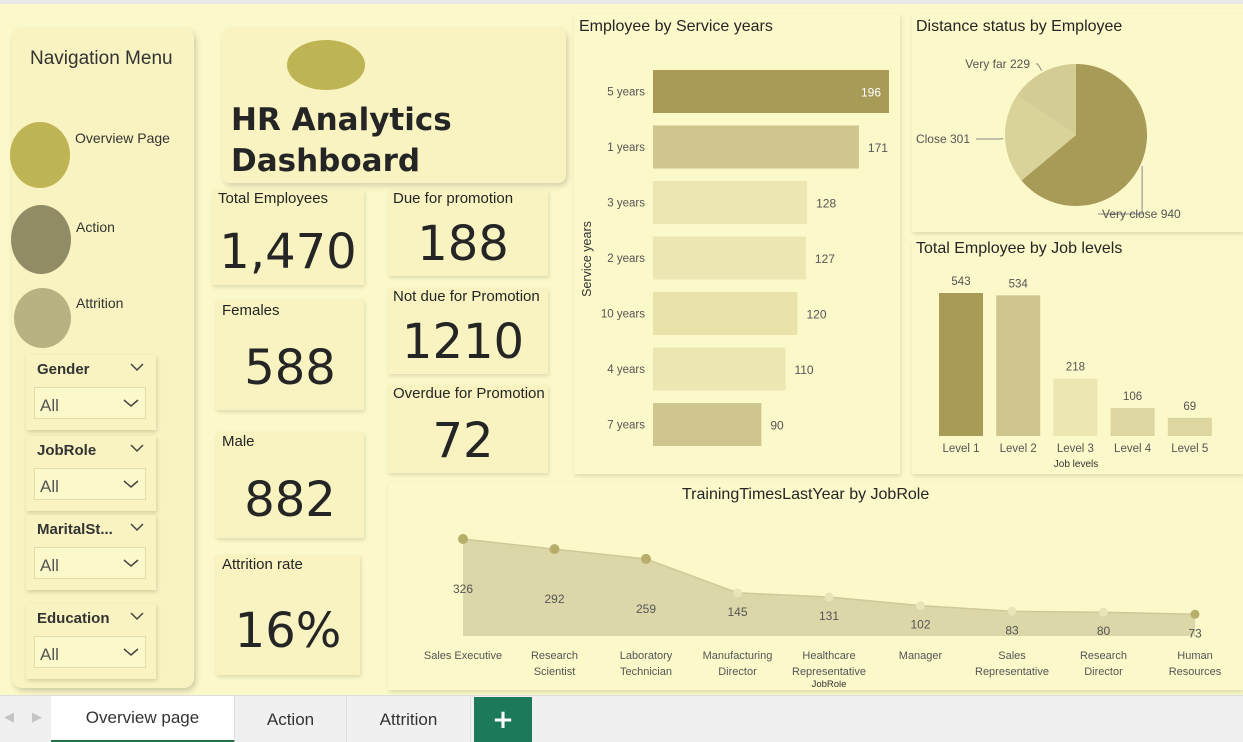 Image resolution: width=1243 pixels, height=742 pixels. What do you see at coordinates (1076, 464) in the screenshot?
I see `job-level-axis-label: Job levels` at bounding box center [1076, 464].